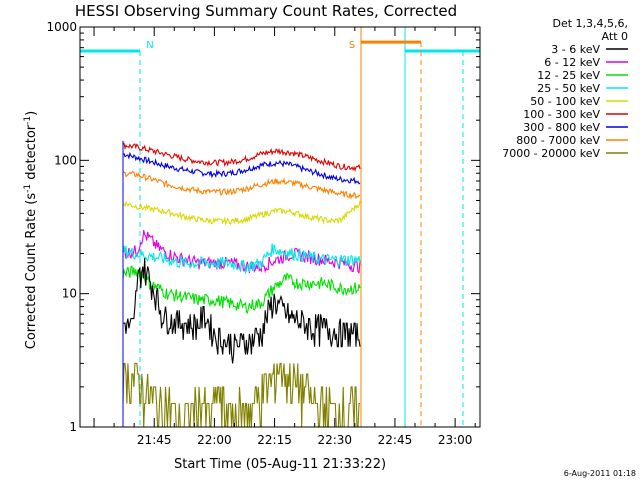 This screenshot has width=640, height=480. Describe the element at coordinates (561, 114) in the screenshot. I see `legend-entry-label: 100 - 300 keV` at that location.